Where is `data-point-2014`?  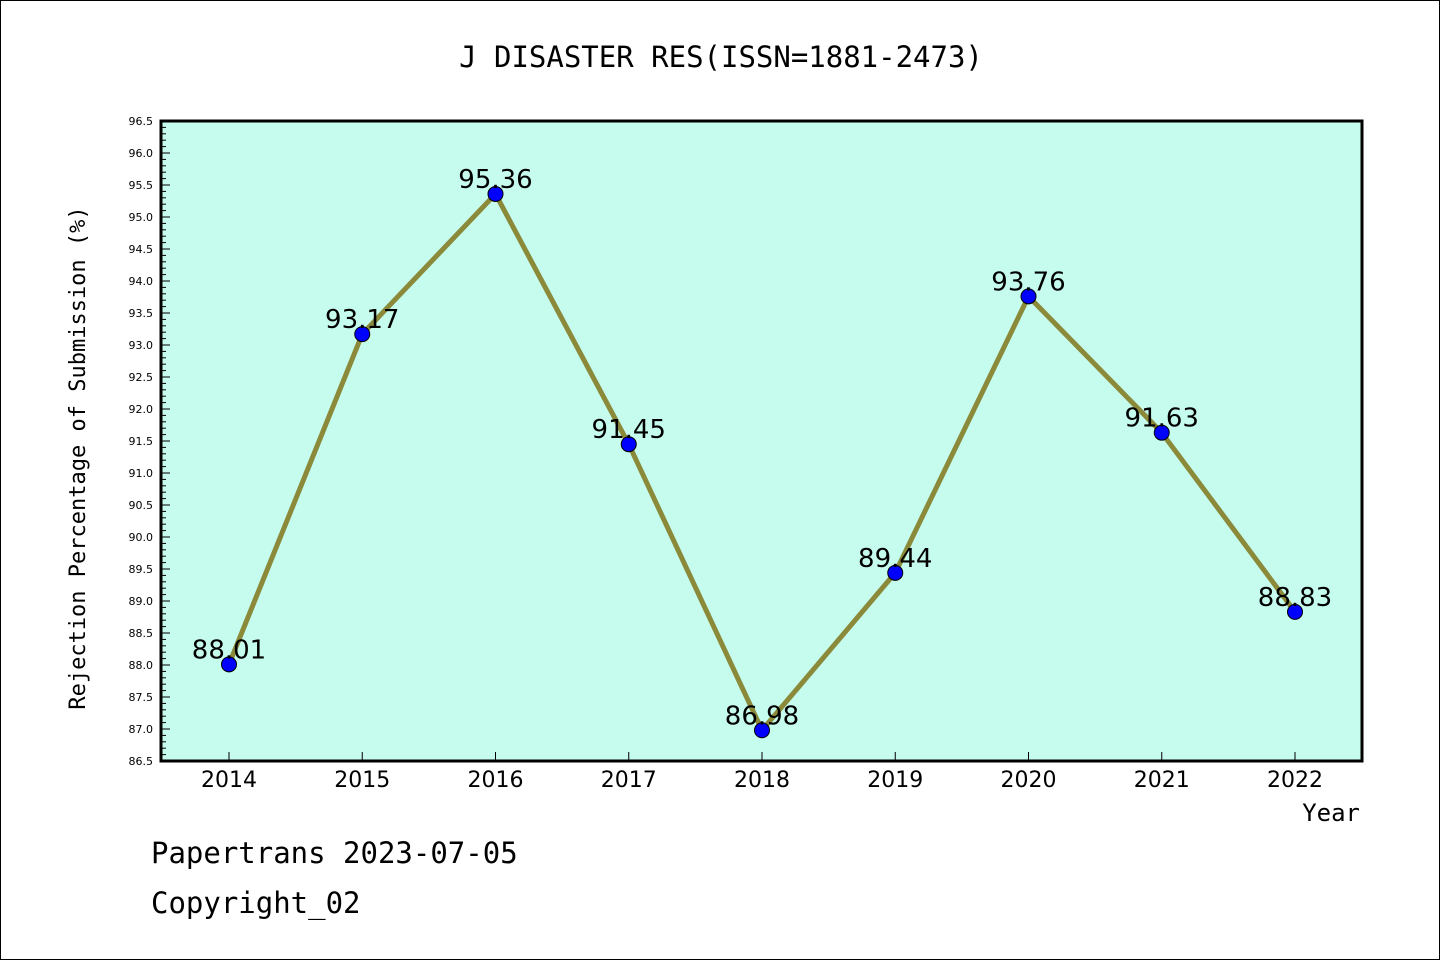 data-point-2014 is located at coordinates (229, 664).